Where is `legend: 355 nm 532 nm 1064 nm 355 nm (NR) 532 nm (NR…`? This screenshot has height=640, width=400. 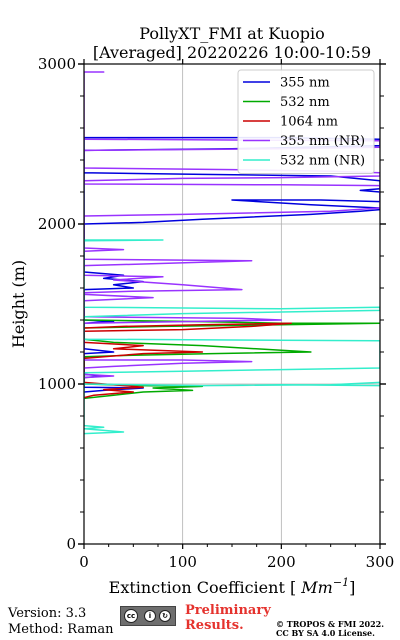
legend: 355 nm 532 nm 1064 nm 355 nm (NR) 532 nm (NR… is located at coordinates (306, 121).